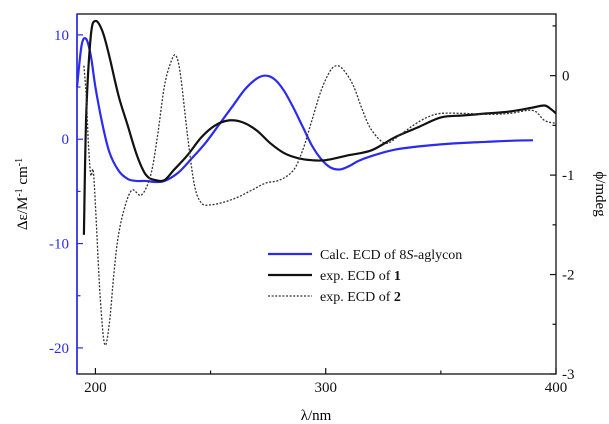  What do you see at coordinates (600, 194) in the screenshot?
I see `y-right-axis-title: ϕ/mdeg` at bounding box center [600, 194].